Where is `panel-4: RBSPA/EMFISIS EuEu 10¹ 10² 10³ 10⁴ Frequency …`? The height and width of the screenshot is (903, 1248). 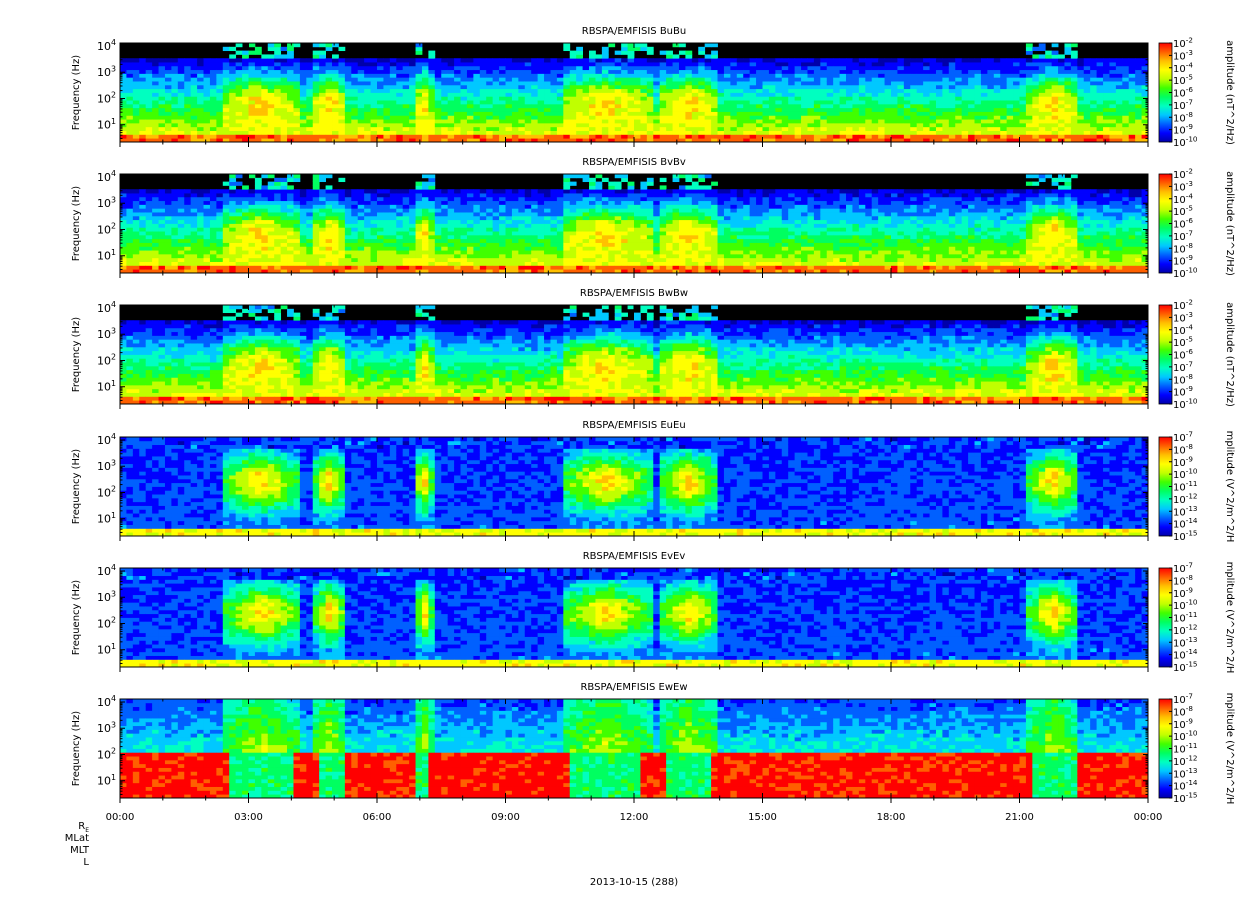
panel-4: RBSPA/EMFISIS EuEu 10¹ 10² 10³ 10⁴ Frequency … is located at coordinates (653, 481).